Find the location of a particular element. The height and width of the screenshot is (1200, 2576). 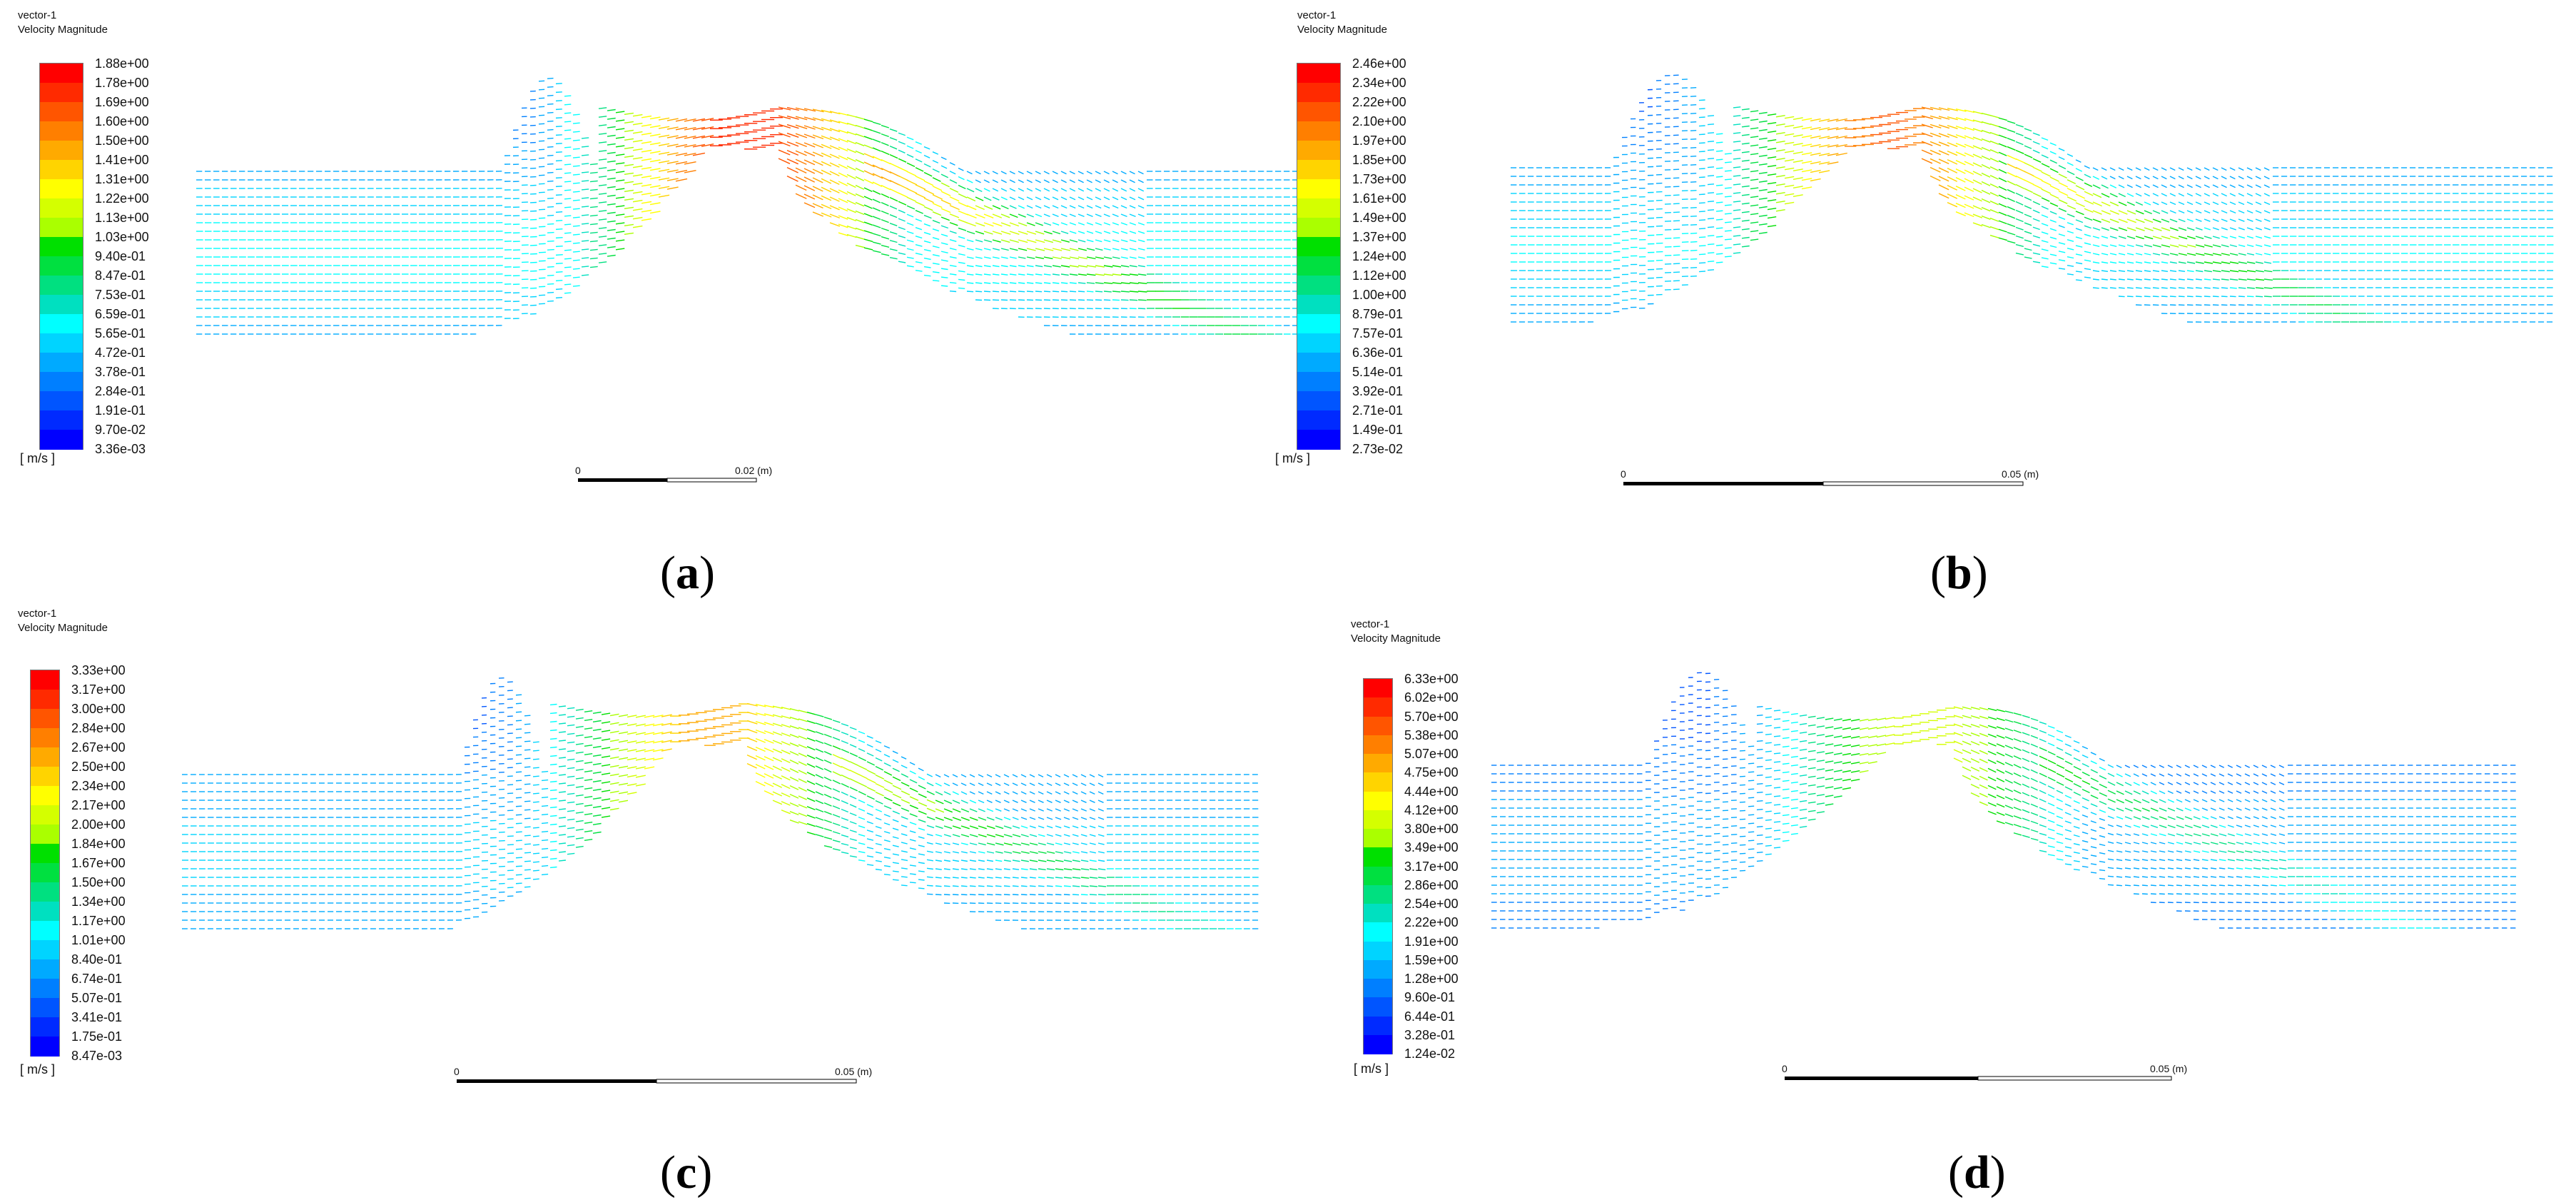

panel-caption: (a) is located at coordinates (687, 573).